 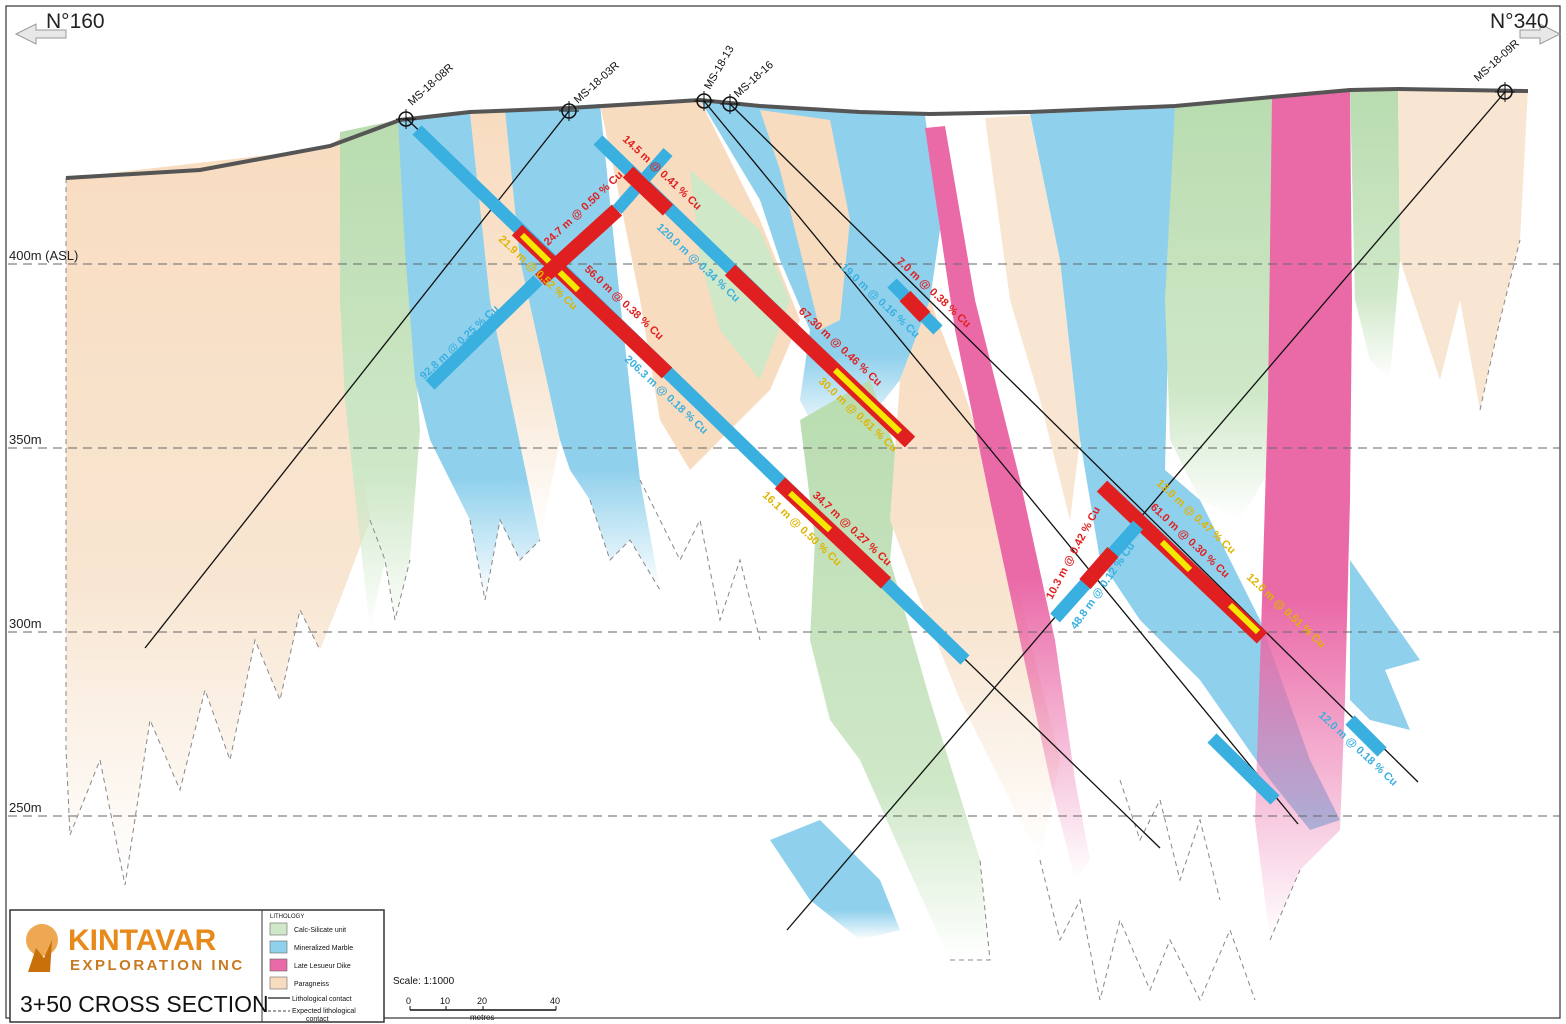 What do you see at coordinates (144, 1004) in the screenshot?
I see `section-title: 3+50 CROSS SECTION` at bounding box center [144, 1004].